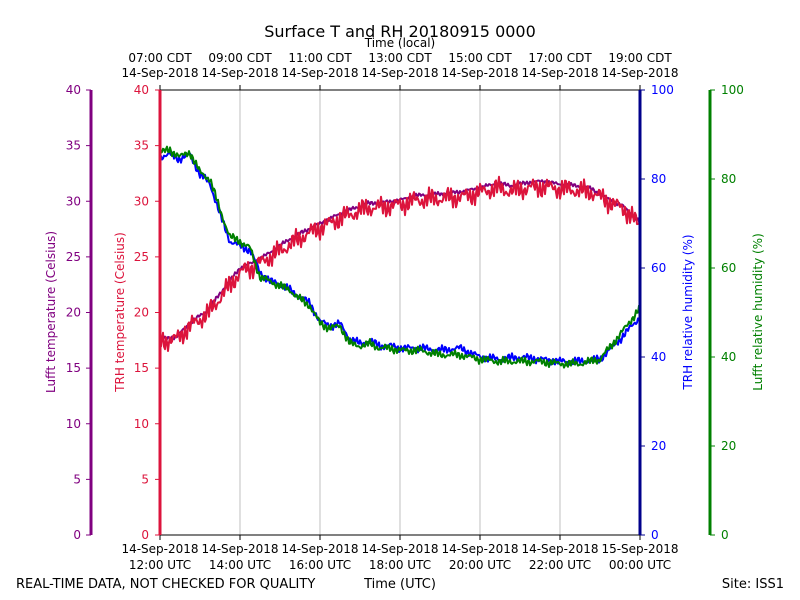 This screenshot has height=600, width=800. What do you see at coordinates (145, 479) in the screenshot?
I see `trh_temp-tick-label-1: 5` at bounding box center [145, 479].